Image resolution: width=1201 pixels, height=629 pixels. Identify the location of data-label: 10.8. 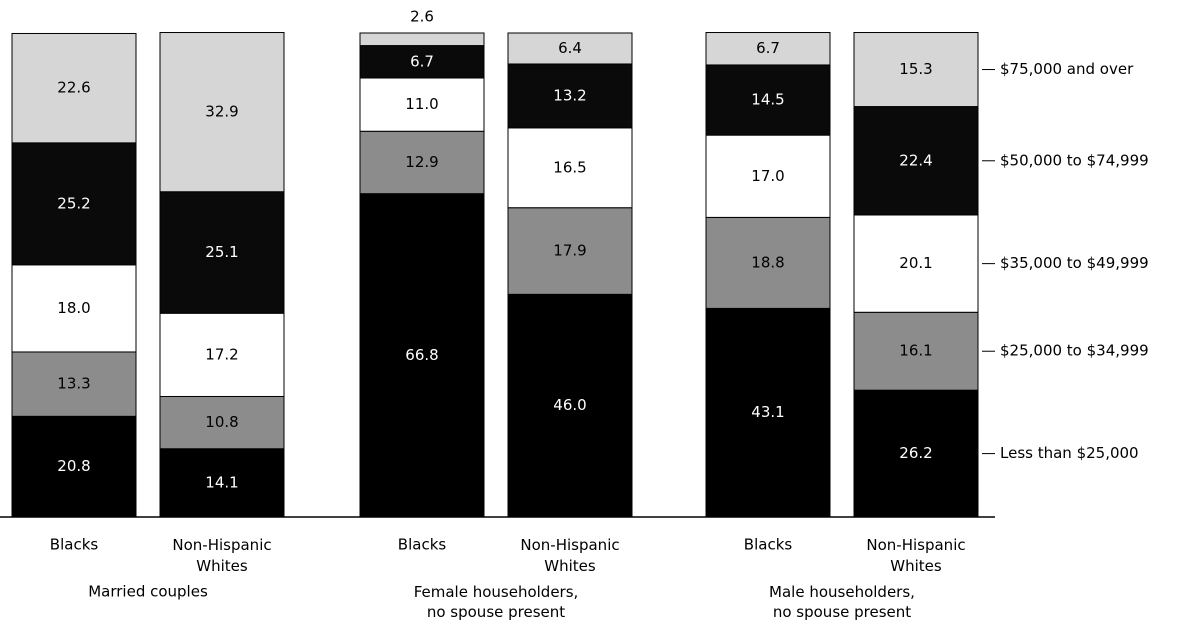
(221, 422).